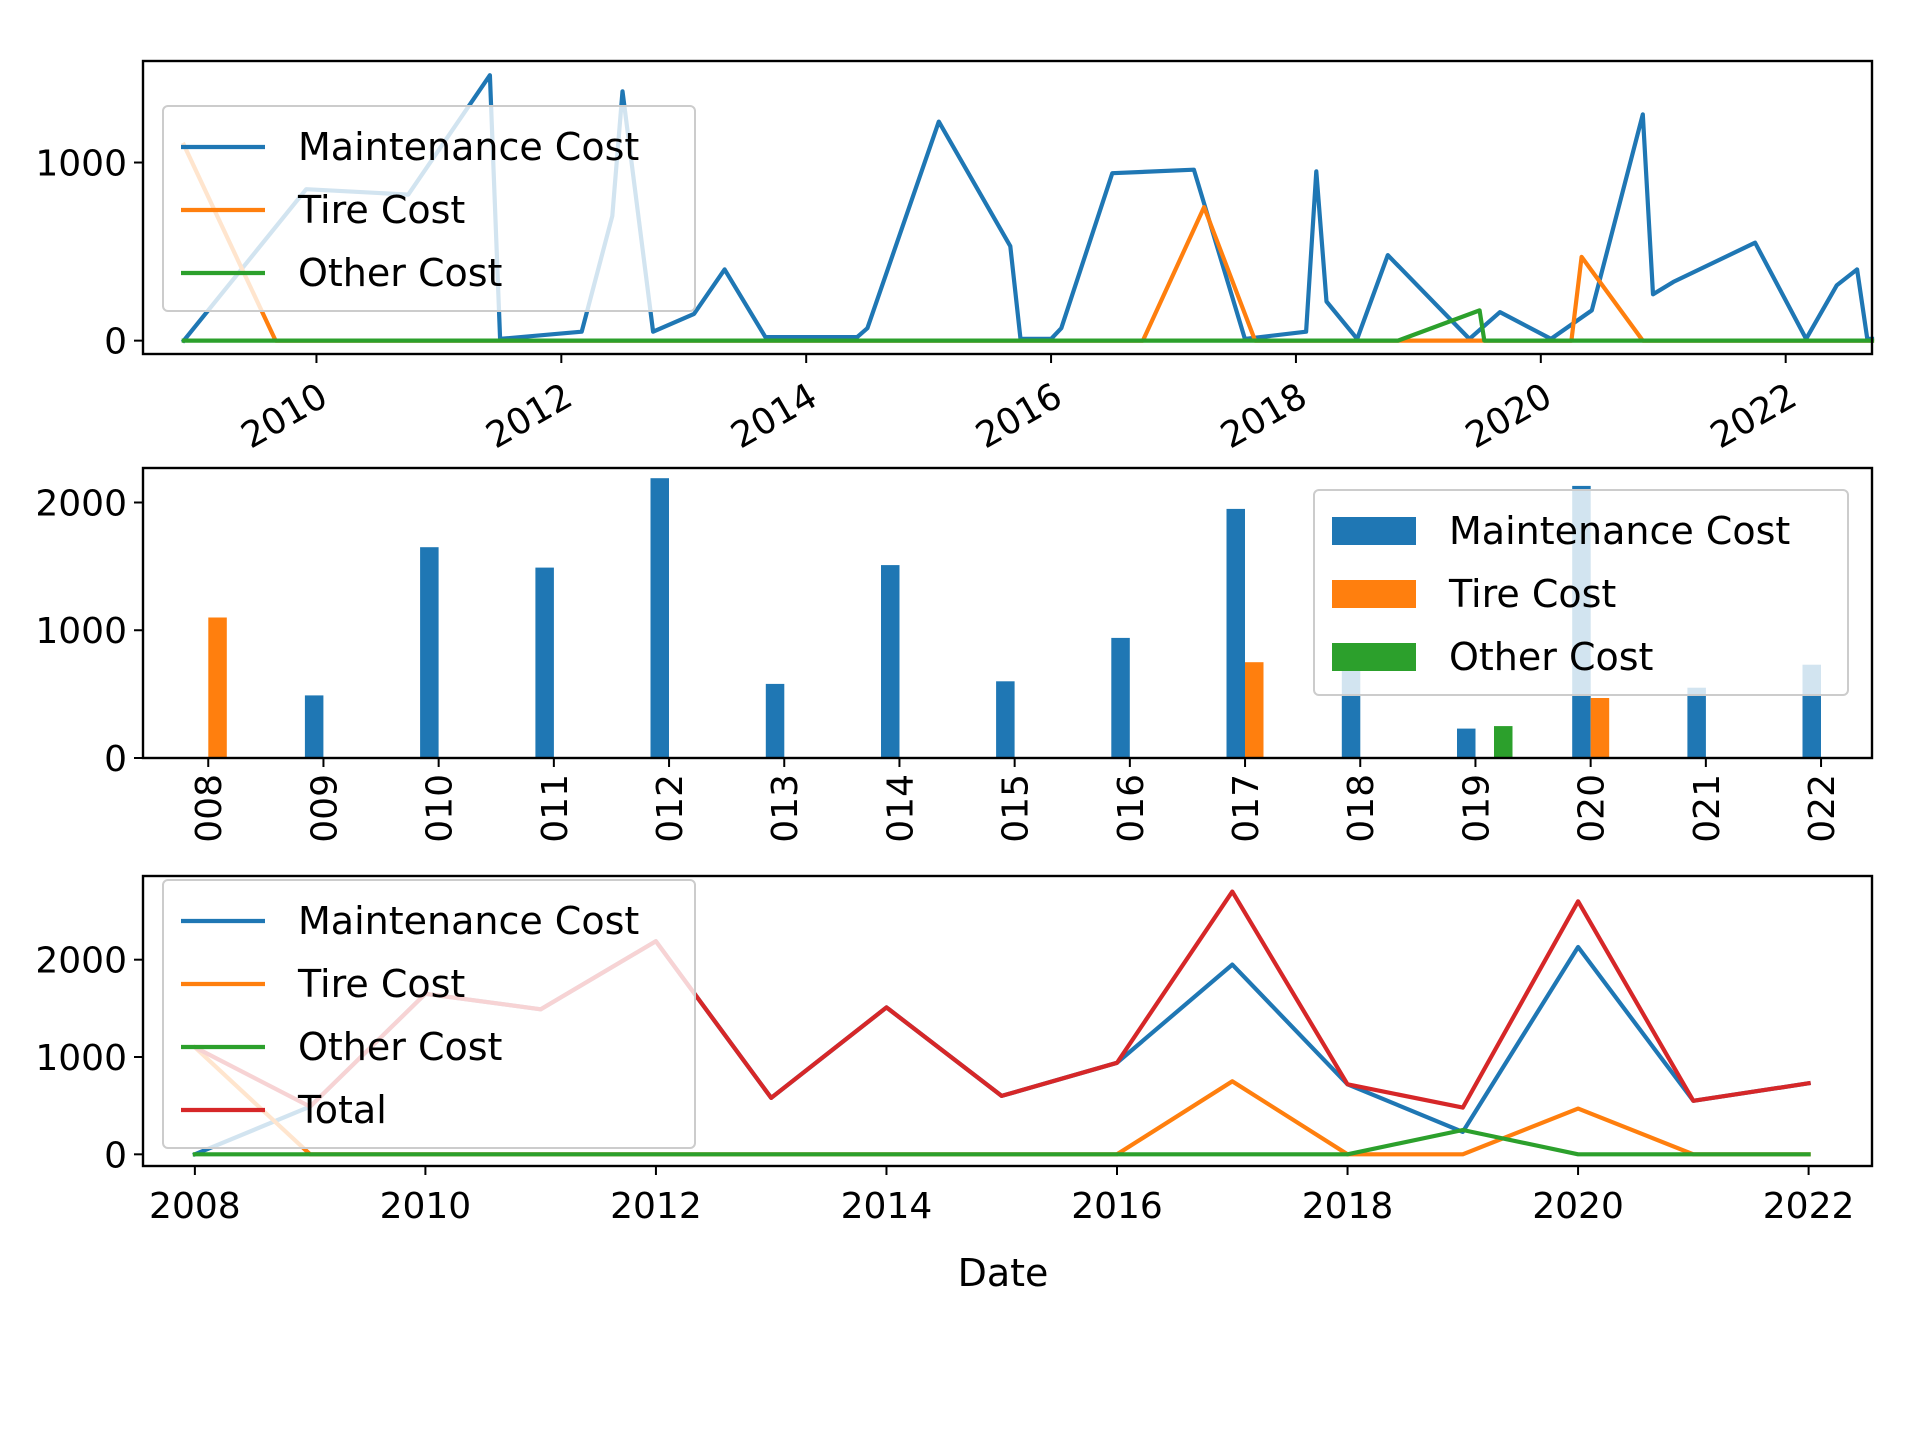  Describe the element at coordinates (1117, 1206) in the screenshot. I see `x-tick-label: 2016` at that location.